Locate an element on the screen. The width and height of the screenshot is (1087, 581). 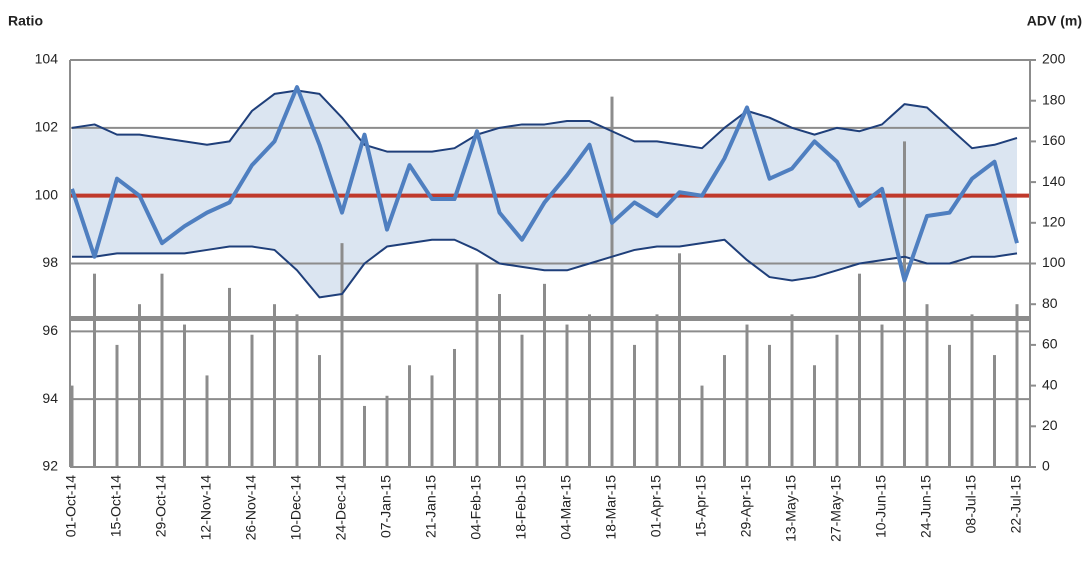
x-tick-label: 18-Feb-15 is located at coordinates (521, 507).